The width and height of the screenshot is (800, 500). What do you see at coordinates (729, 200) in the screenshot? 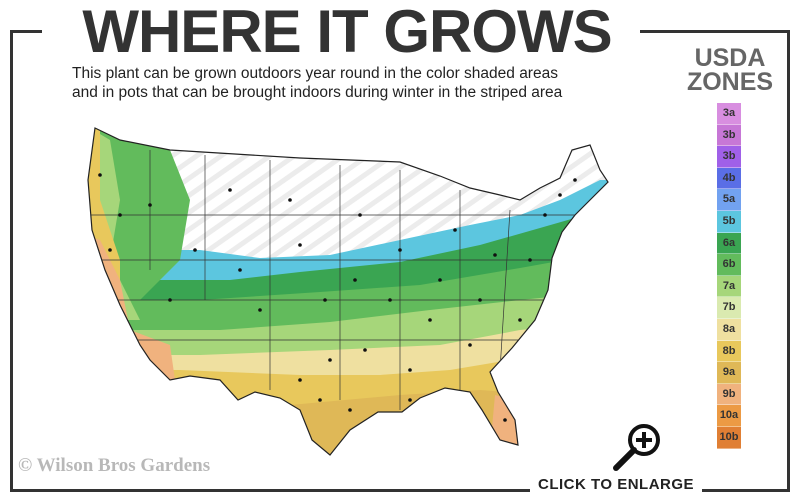
I see `legend-zone-5a: 5a` at bounding box center [729, 200].